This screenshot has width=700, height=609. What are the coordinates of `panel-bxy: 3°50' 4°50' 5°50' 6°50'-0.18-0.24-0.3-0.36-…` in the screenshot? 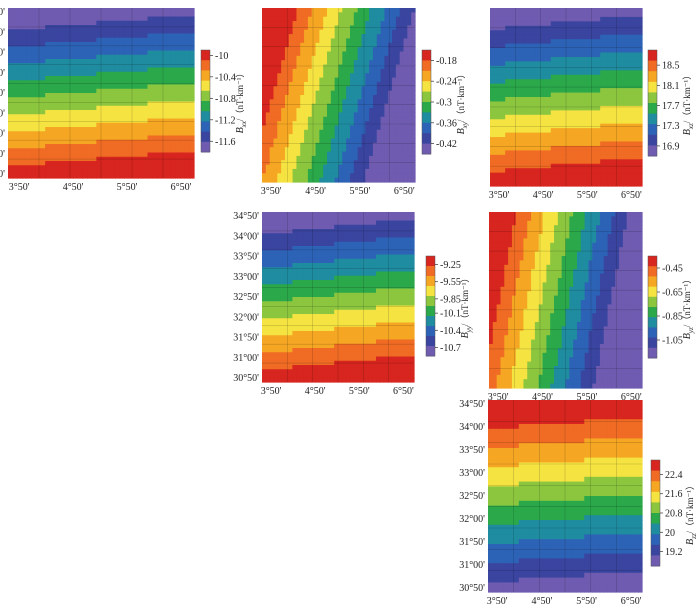 It's located at (365, 102).